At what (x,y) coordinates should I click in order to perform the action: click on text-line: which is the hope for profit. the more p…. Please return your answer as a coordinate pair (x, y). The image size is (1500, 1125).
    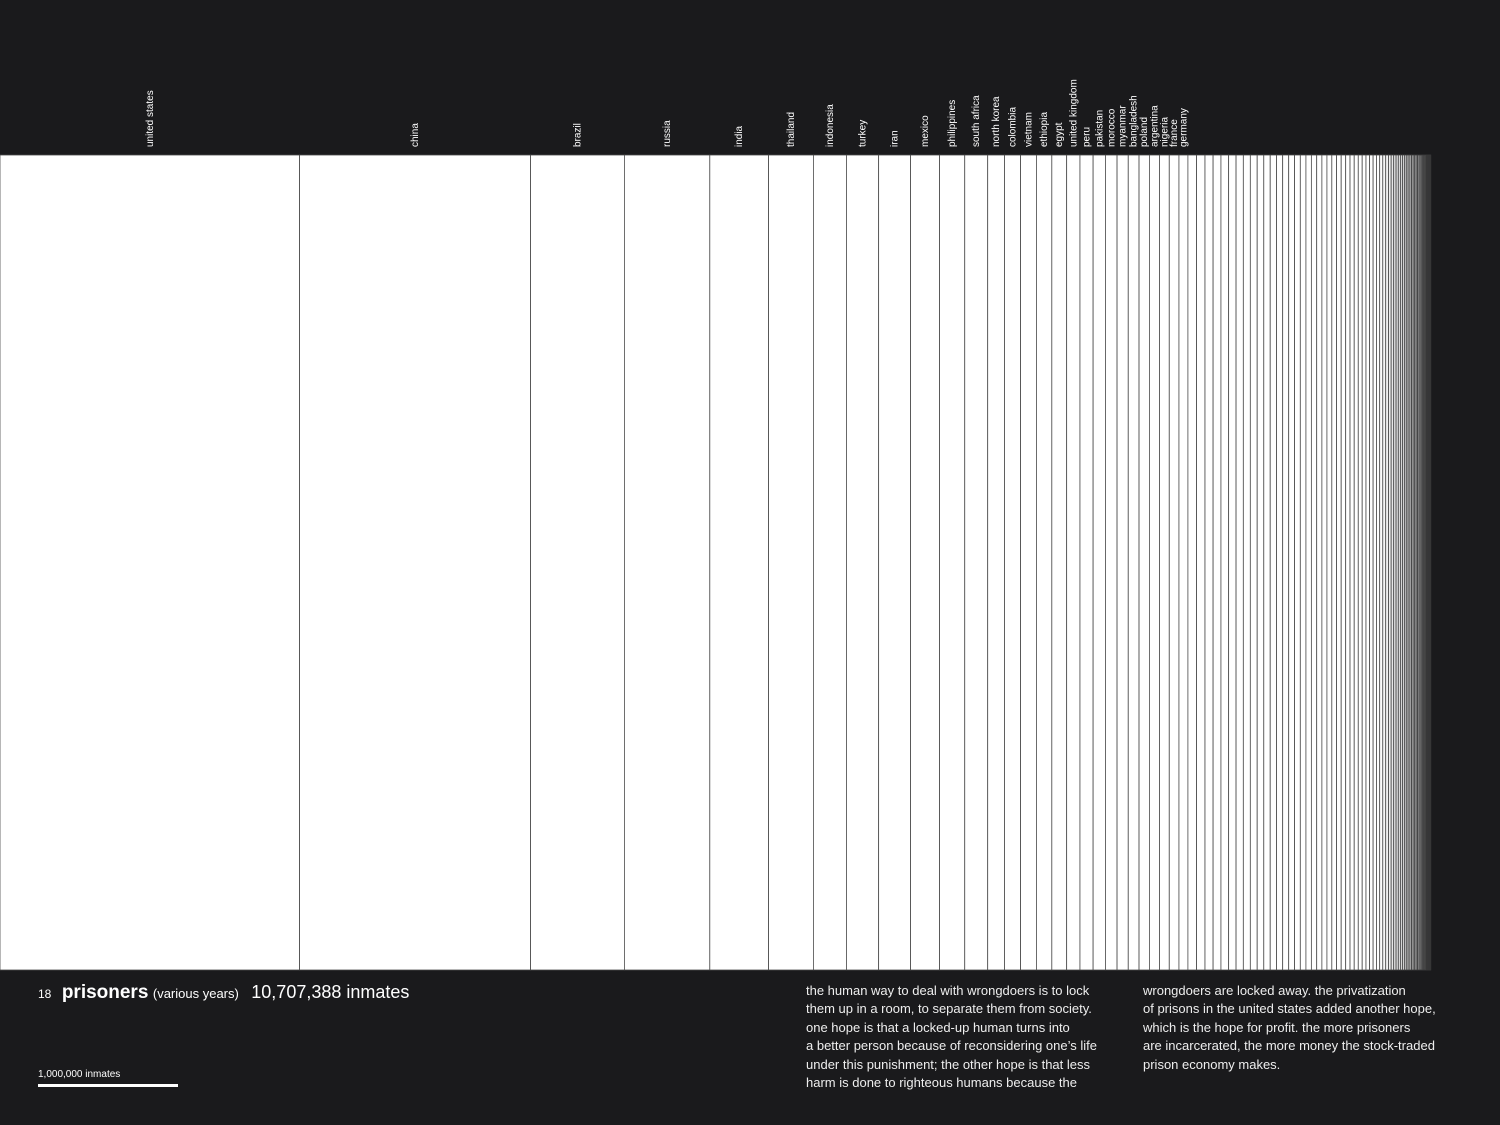
    Looking at the image, I should click on (1277, 1027).